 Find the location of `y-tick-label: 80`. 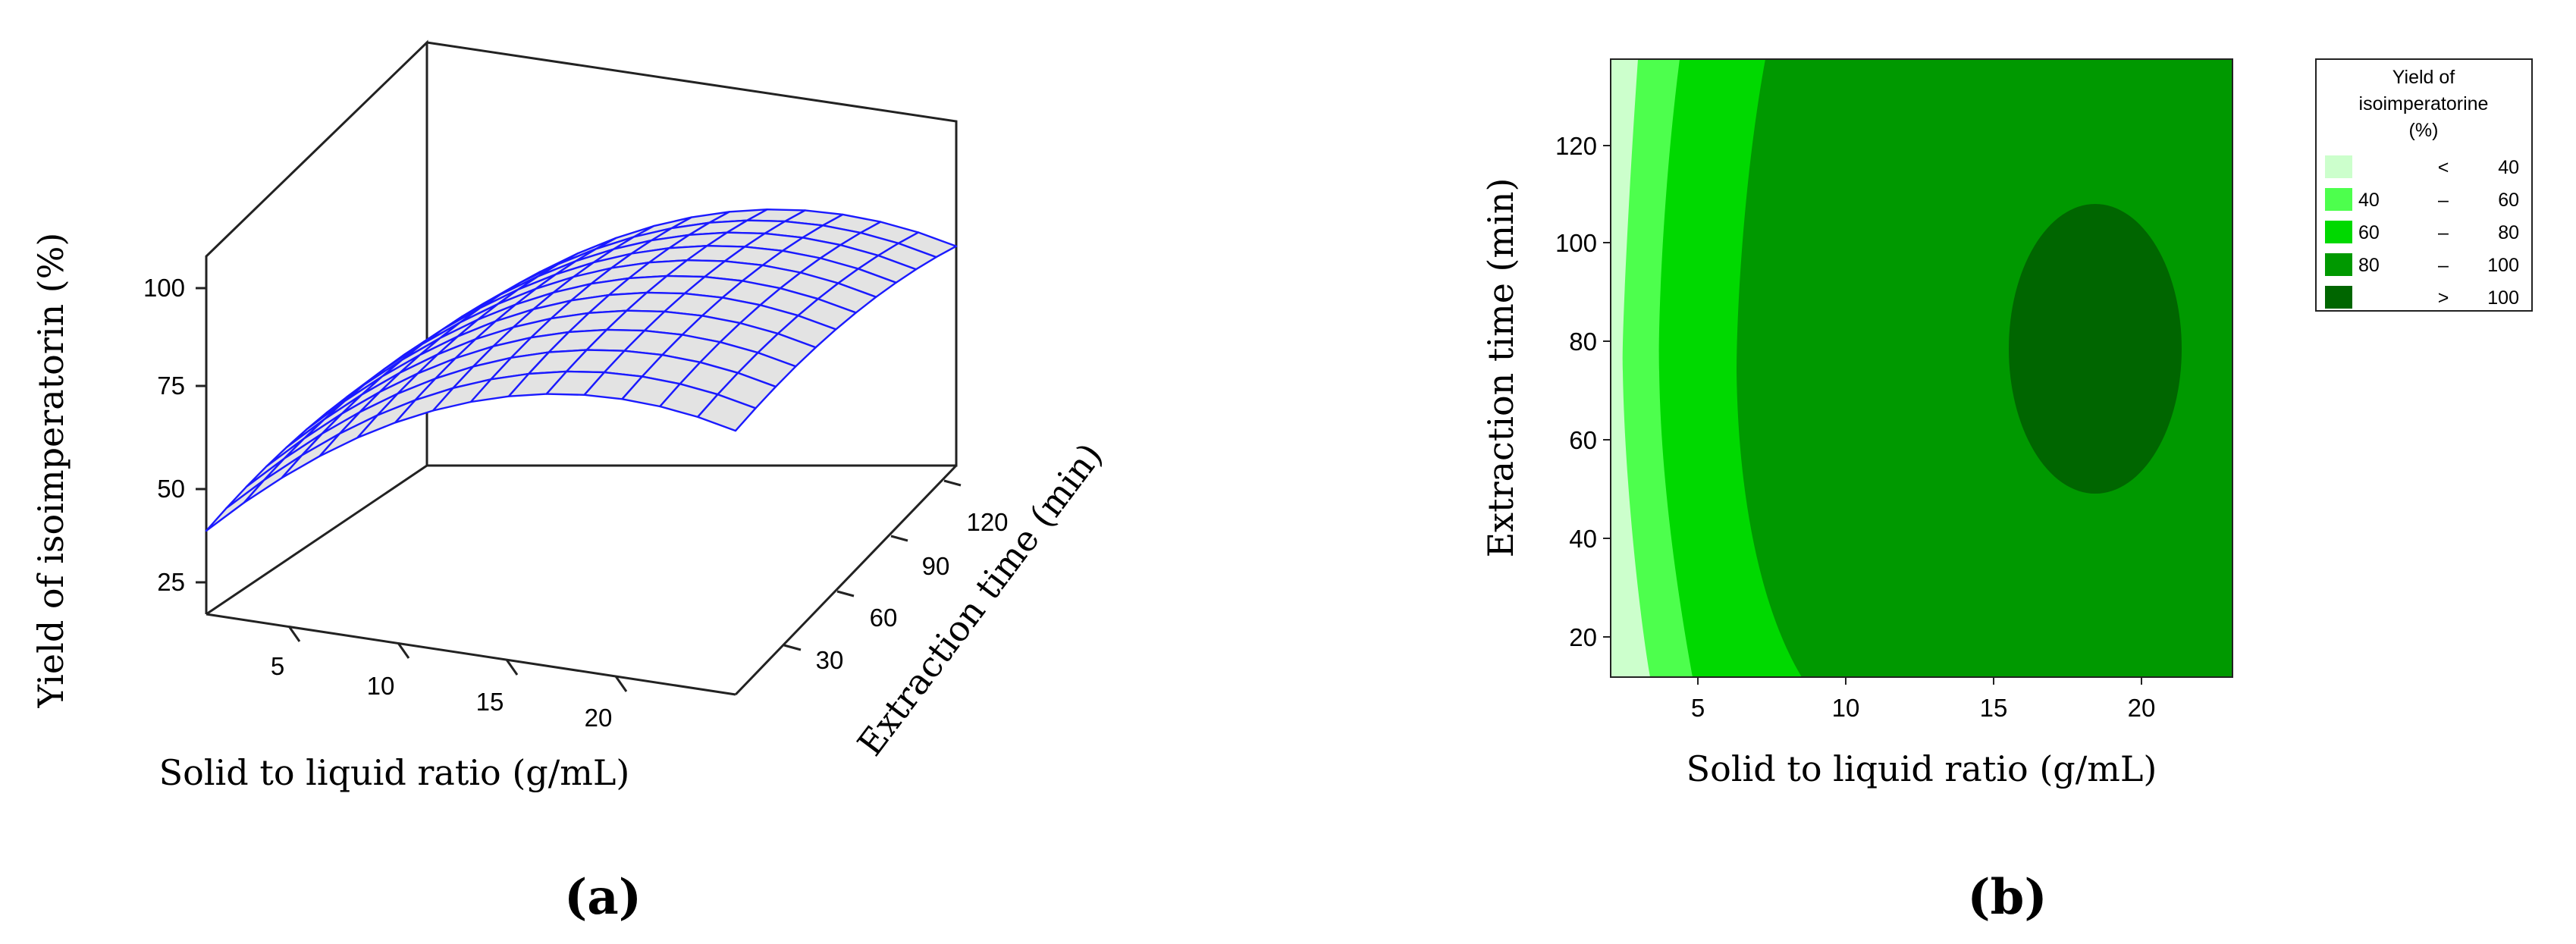

y-tick-label: 80 is located at coordinates (1583, 342).